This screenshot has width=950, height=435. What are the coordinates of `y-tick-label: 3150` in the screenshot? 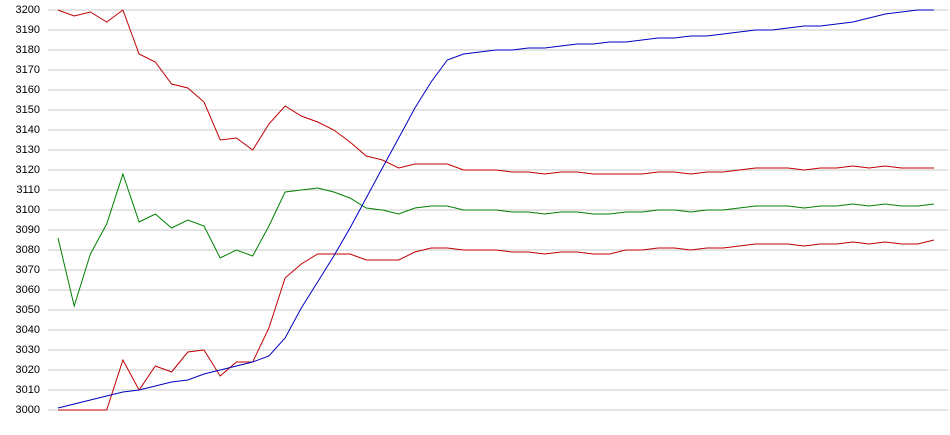 It's located at (28, 110).